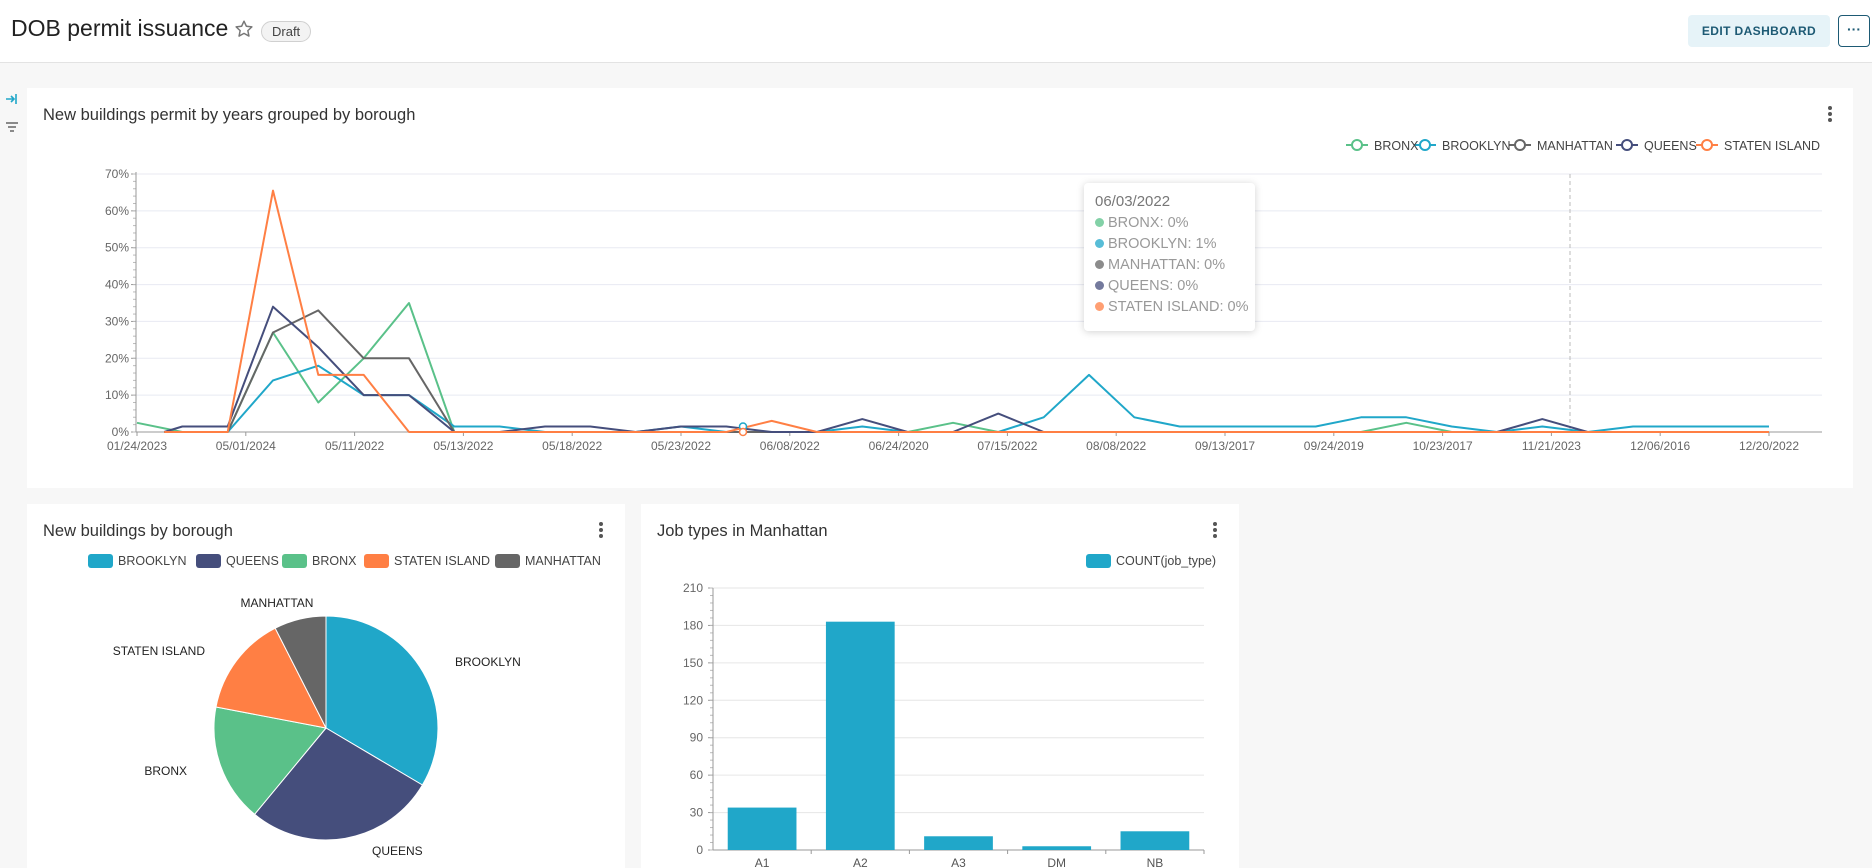 The width and height of the screenshot is (1872, 868). What do you see at coordinates (762, 828) in the screenshot?
I see `bar-a1` at bounding box center [762, 828].